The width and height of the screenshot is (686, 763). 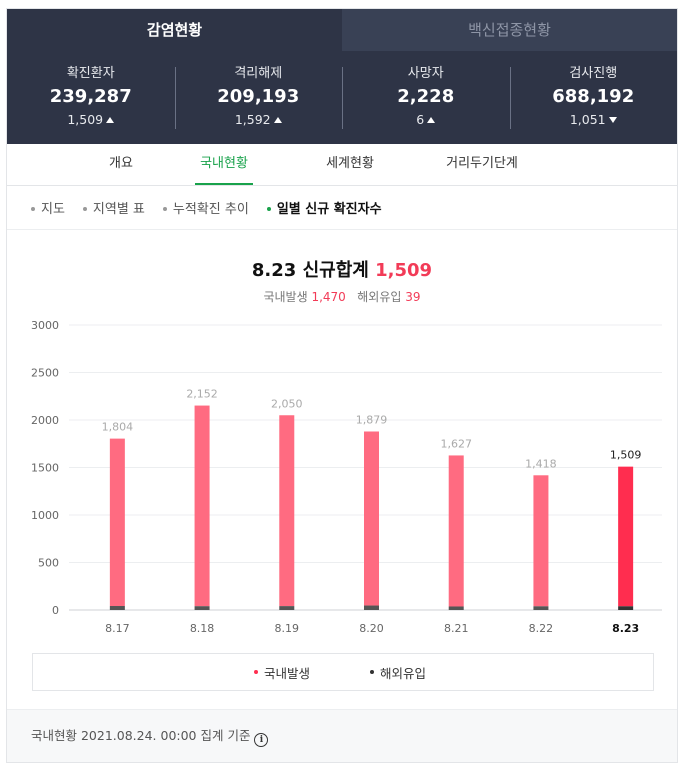 What do you see at coordinates (45, 515) in the screenshot?
I see `y-tick-label: 1000` at bounding box center [45, 515].